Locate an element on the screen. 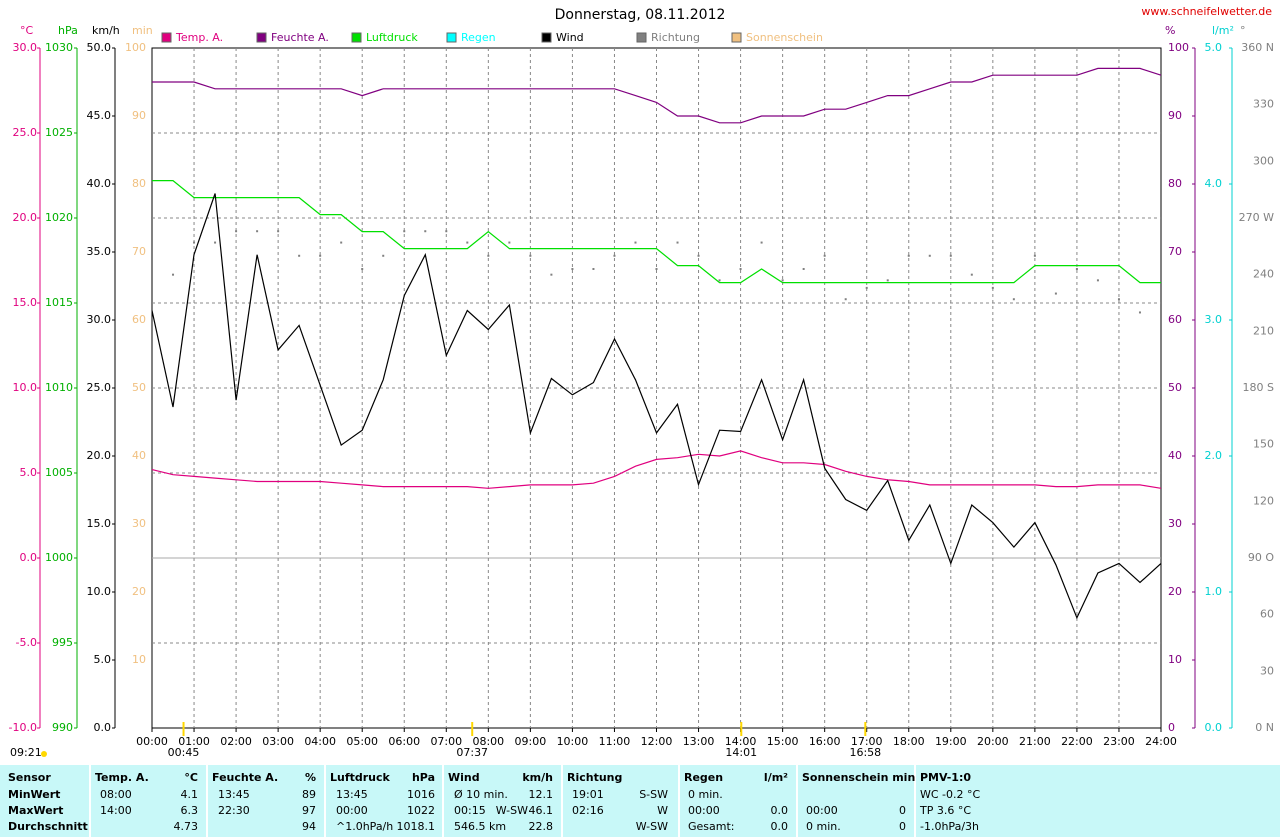 Image resolution: width=1280 pixels, height=837 pixels. day-length: 09:21 is located at coordinates (26, 752).